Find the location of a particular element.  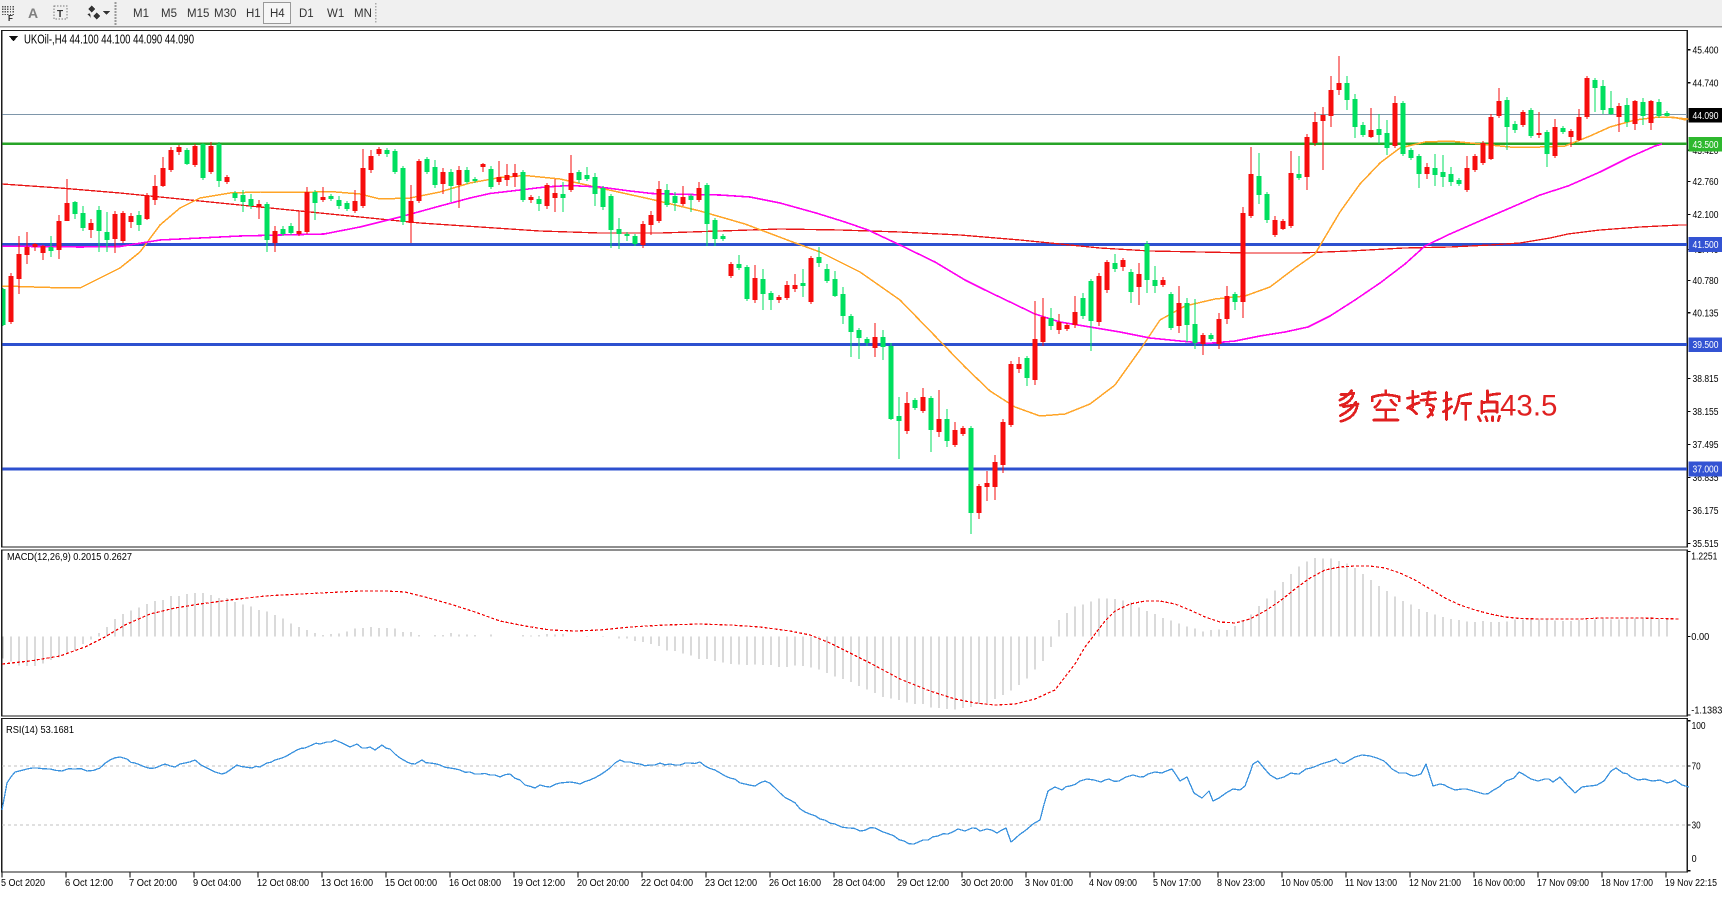

svg-text: -1.1383 is located at coordinates (1706, 711).